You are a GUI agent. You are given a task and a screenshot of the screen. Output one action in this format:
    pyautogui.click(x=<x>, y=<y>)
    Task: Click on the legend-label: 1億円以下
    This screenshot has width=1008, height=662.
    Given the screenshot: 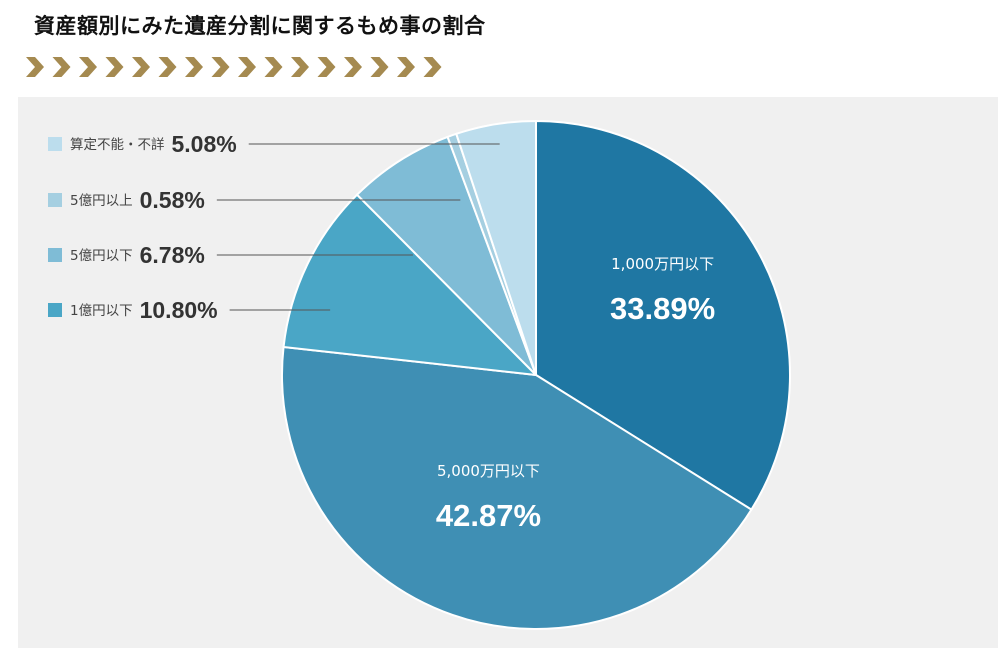 What is the action you would take?
    pyautogui.click(x=101, y=311)
    